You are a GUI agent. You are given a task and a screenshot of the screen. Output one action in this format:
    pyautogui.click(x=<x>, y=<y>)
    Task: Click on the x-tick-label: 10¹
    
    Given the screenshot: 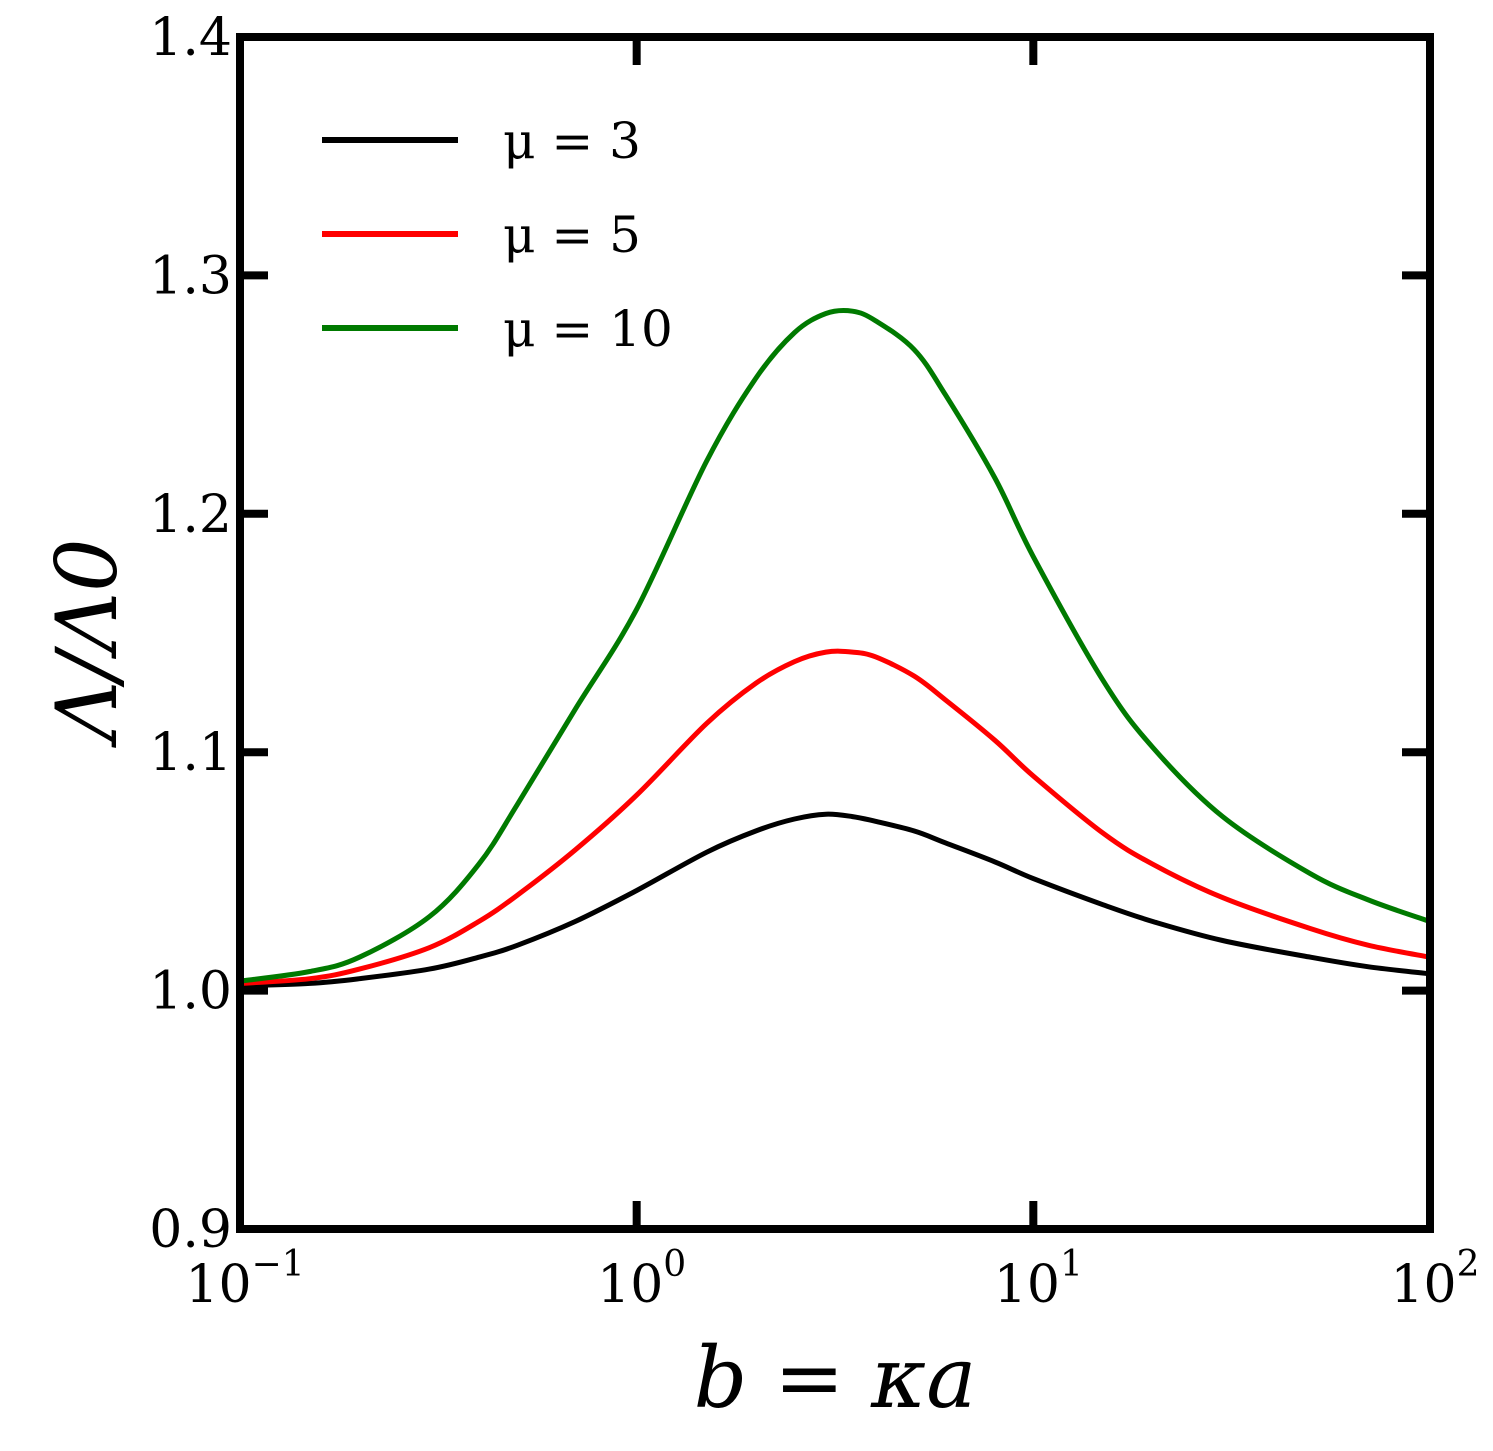 What is the action you would take?
    pyautogui.click(x=1038, y=1279)
    